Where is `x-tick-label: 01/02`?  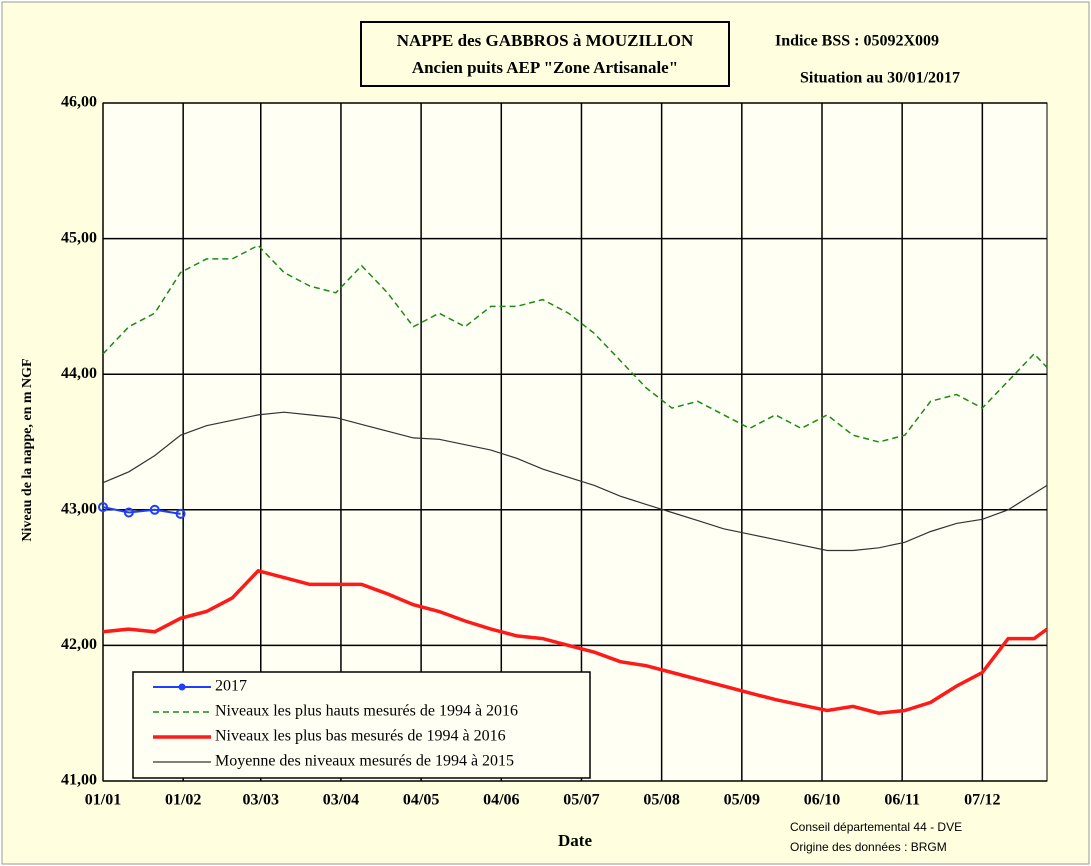 x-tick-label: 01/02 is located at coordinates (183, 800).